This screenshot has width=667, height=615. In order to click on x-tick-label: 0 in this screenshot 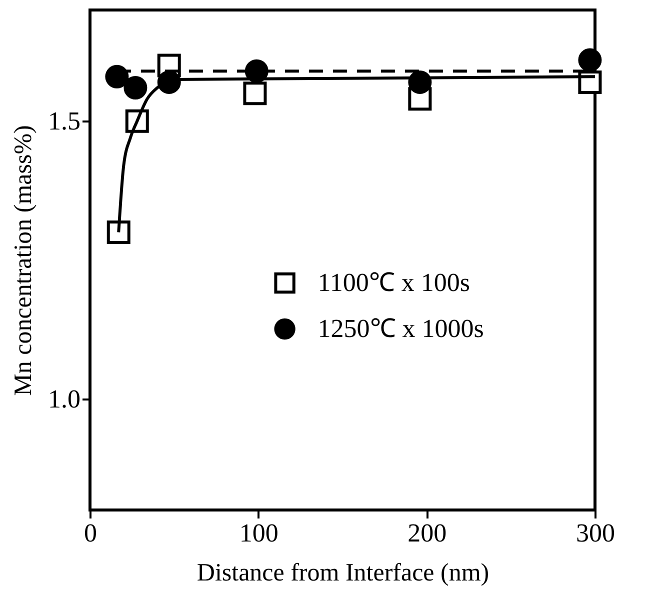, I will do `click(90, 533)`.